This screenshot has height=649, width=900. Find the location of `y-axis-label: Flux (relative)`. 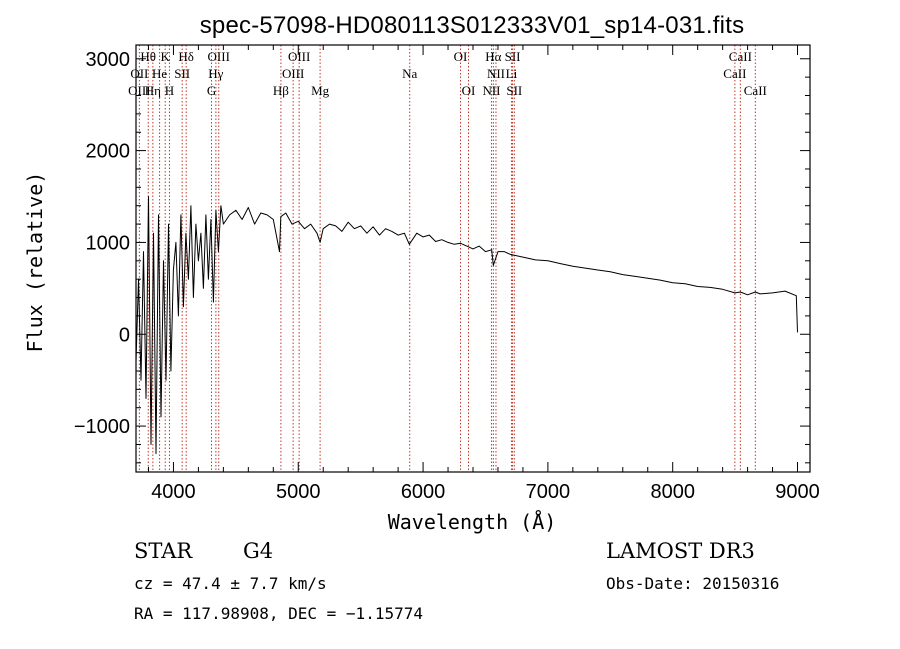

y-axis-label: Flux (relative) is located at coordinates (35, 262).